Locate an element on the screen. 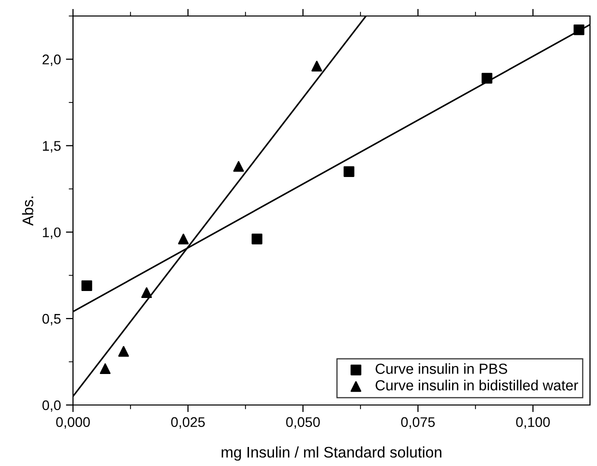 This screenshot has height=466, width=597. legend-label: Curve insulin in PBS is located at coordinates (442, 368).